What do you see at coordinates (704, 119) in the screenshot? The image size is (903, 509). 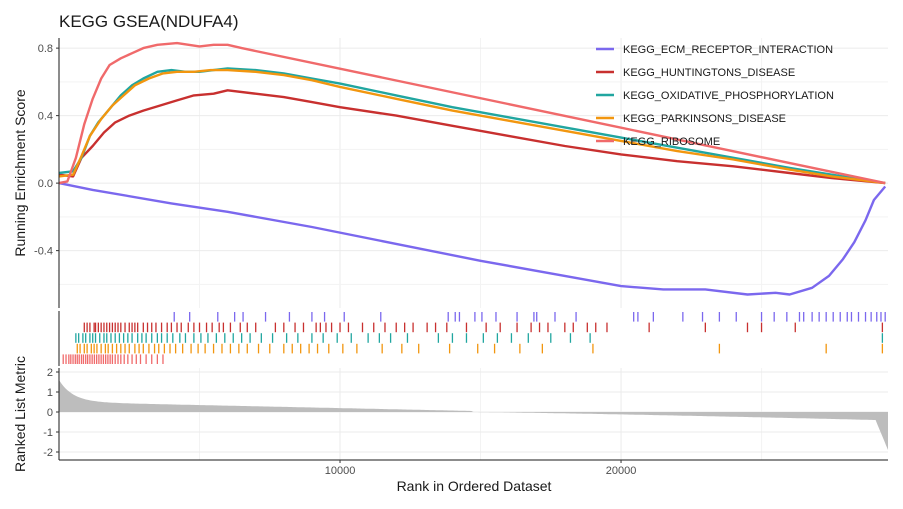 I see `legend-label: KEGG_PARKINSONS_DISEASE` at bounding box center [704, 119].